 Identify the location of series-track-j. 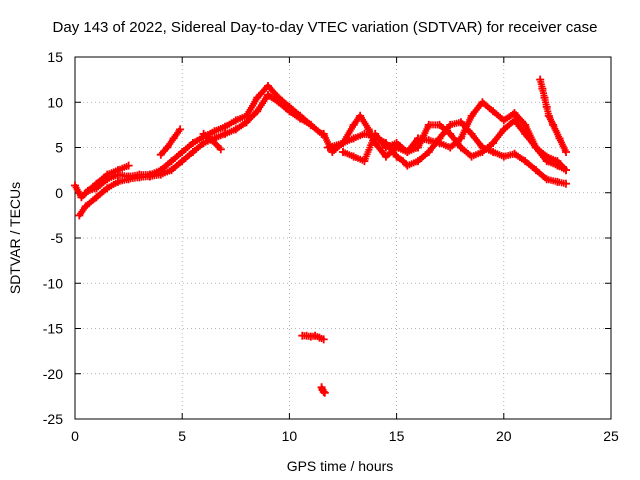
(313, 337).